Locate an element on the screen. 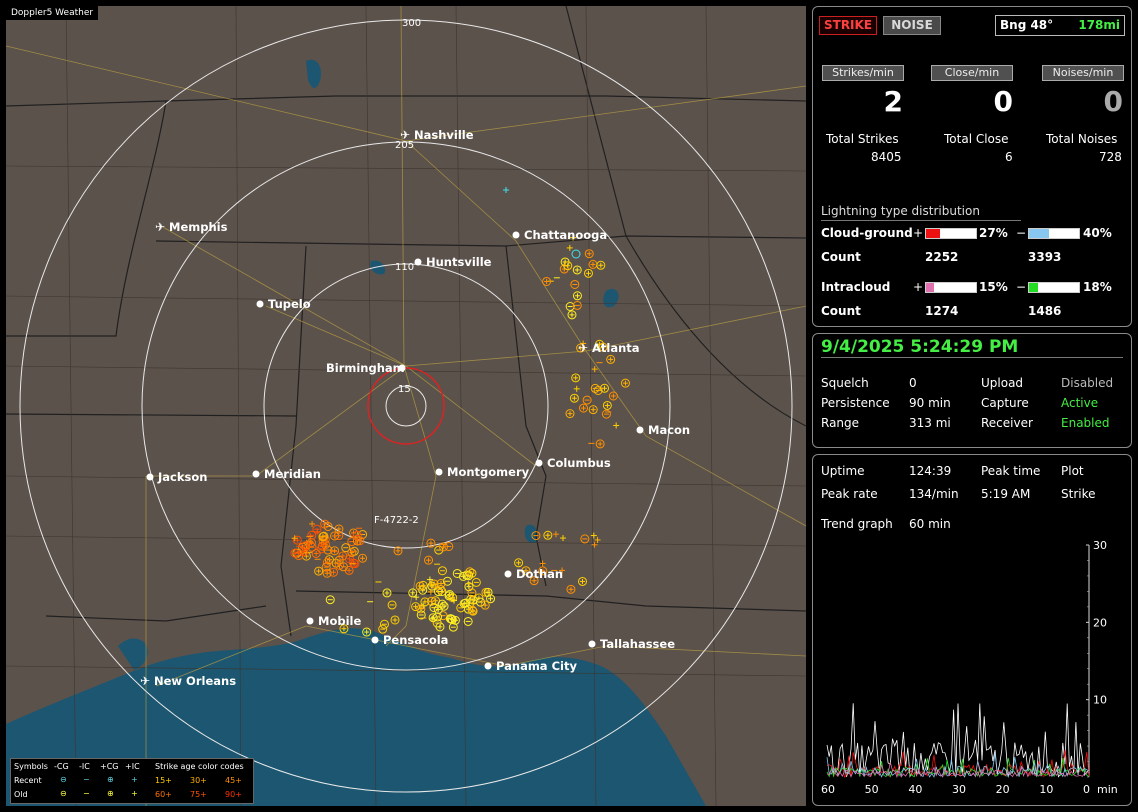  strike-button: STRIKE is located at coordinates (848, 25).